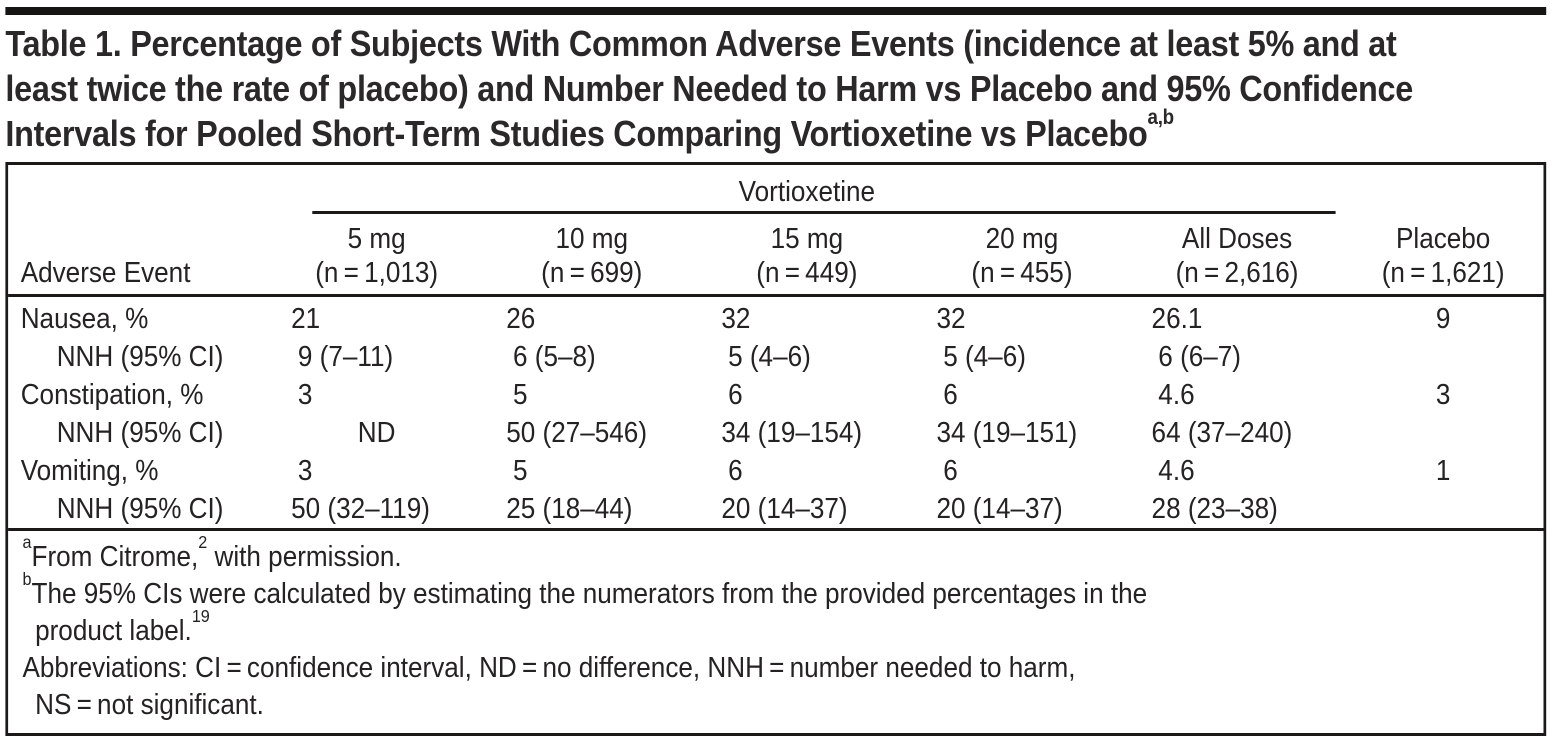 This screenshot has width=1552, height=742. What do you see at coordinates (113, 631) in the screenshot?
I see `footnote-text: product label.` at bounding box center [113, 631].